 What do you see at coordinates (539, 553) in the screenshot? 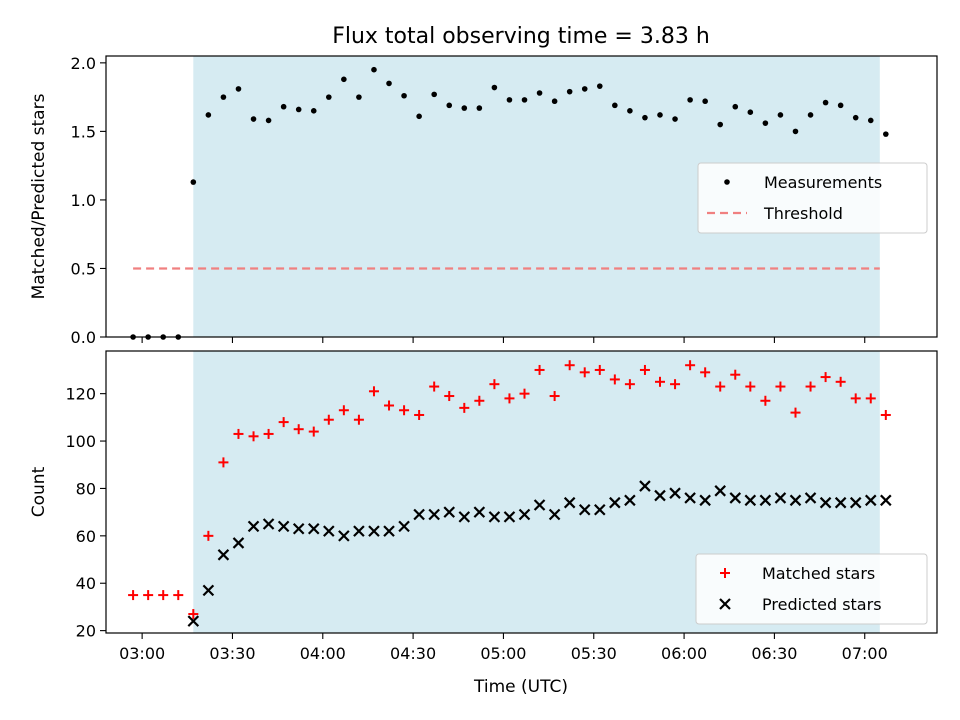
I see `predicted-stars-series` at bounding box center [539, 553].